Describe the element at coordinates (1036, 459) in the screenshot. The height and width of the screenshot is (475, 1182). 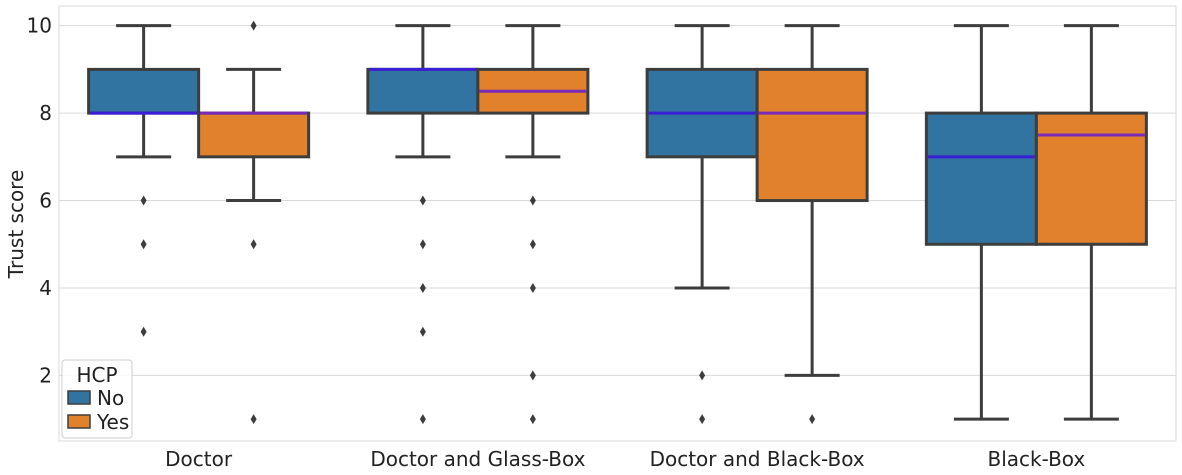
I see `x-tick-label-3: Black-Box` at that location.